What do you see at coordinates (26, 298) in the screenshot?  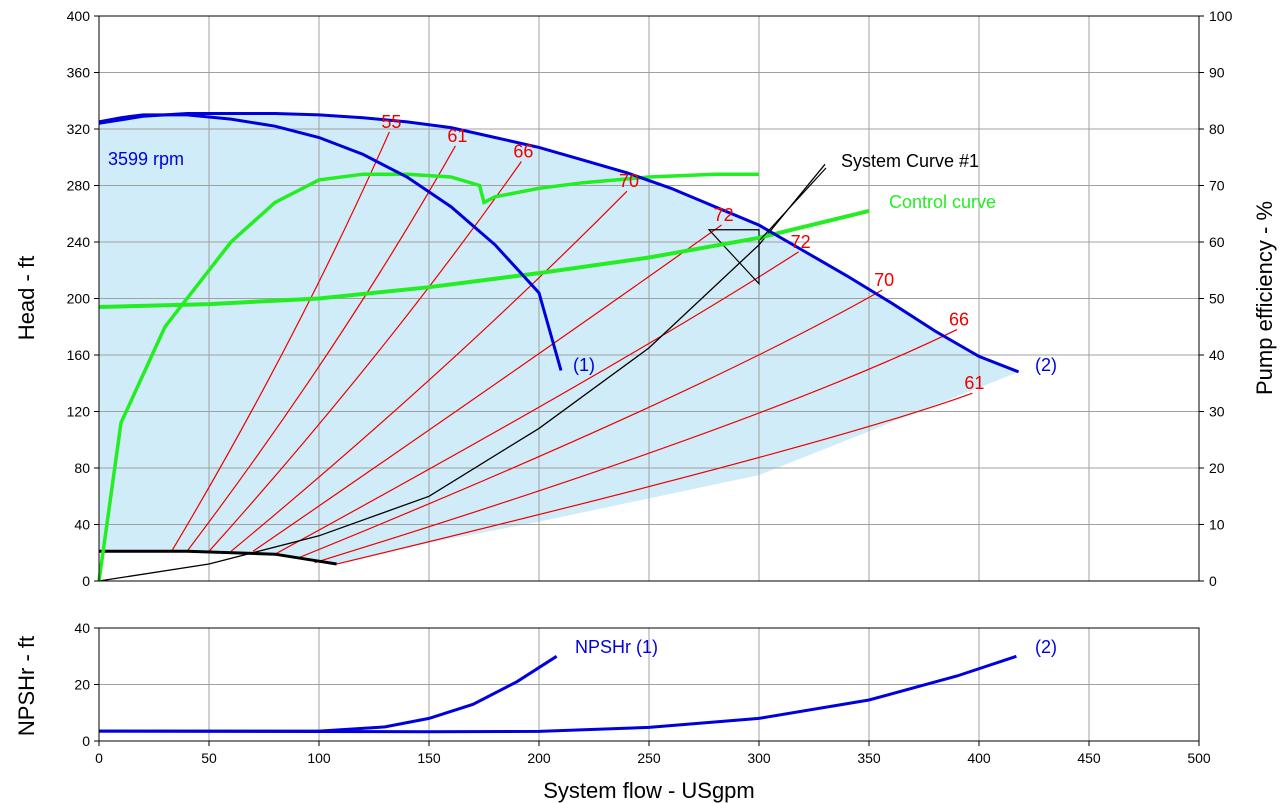 I see `y-axis-title-head: Head - ft` at bounding box center [26, 298].